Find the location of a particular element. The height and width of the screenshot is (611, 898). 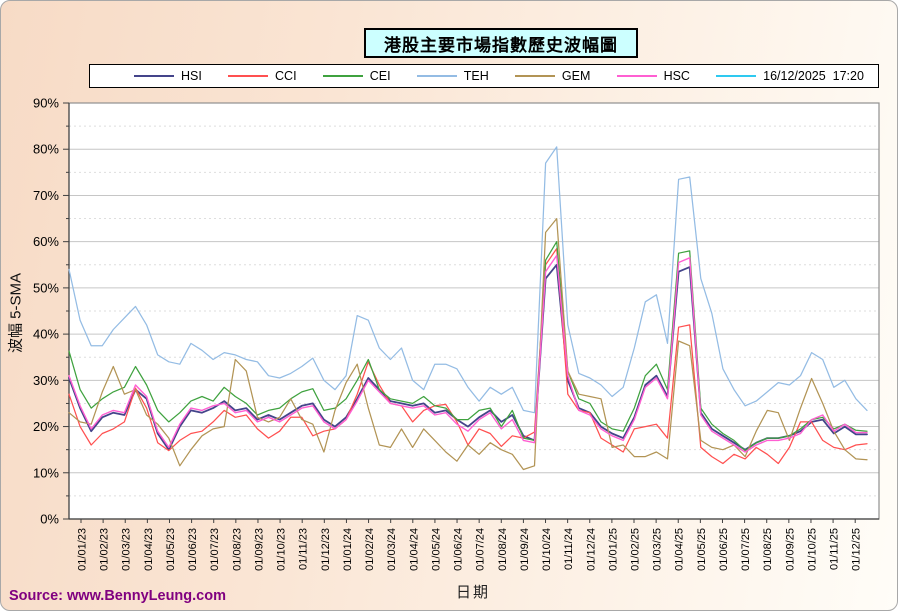

y-axis-tick-label: 40% is located at coordinates (46, 334).